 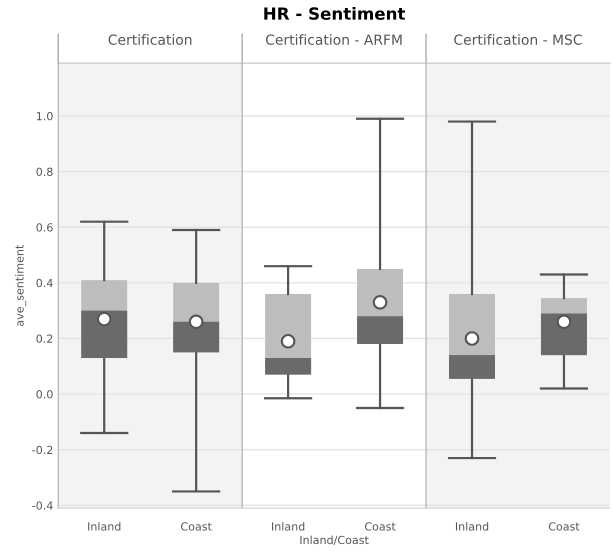 I want to click on chart-title: HR - Sentiment, so click(x=335, y=13).